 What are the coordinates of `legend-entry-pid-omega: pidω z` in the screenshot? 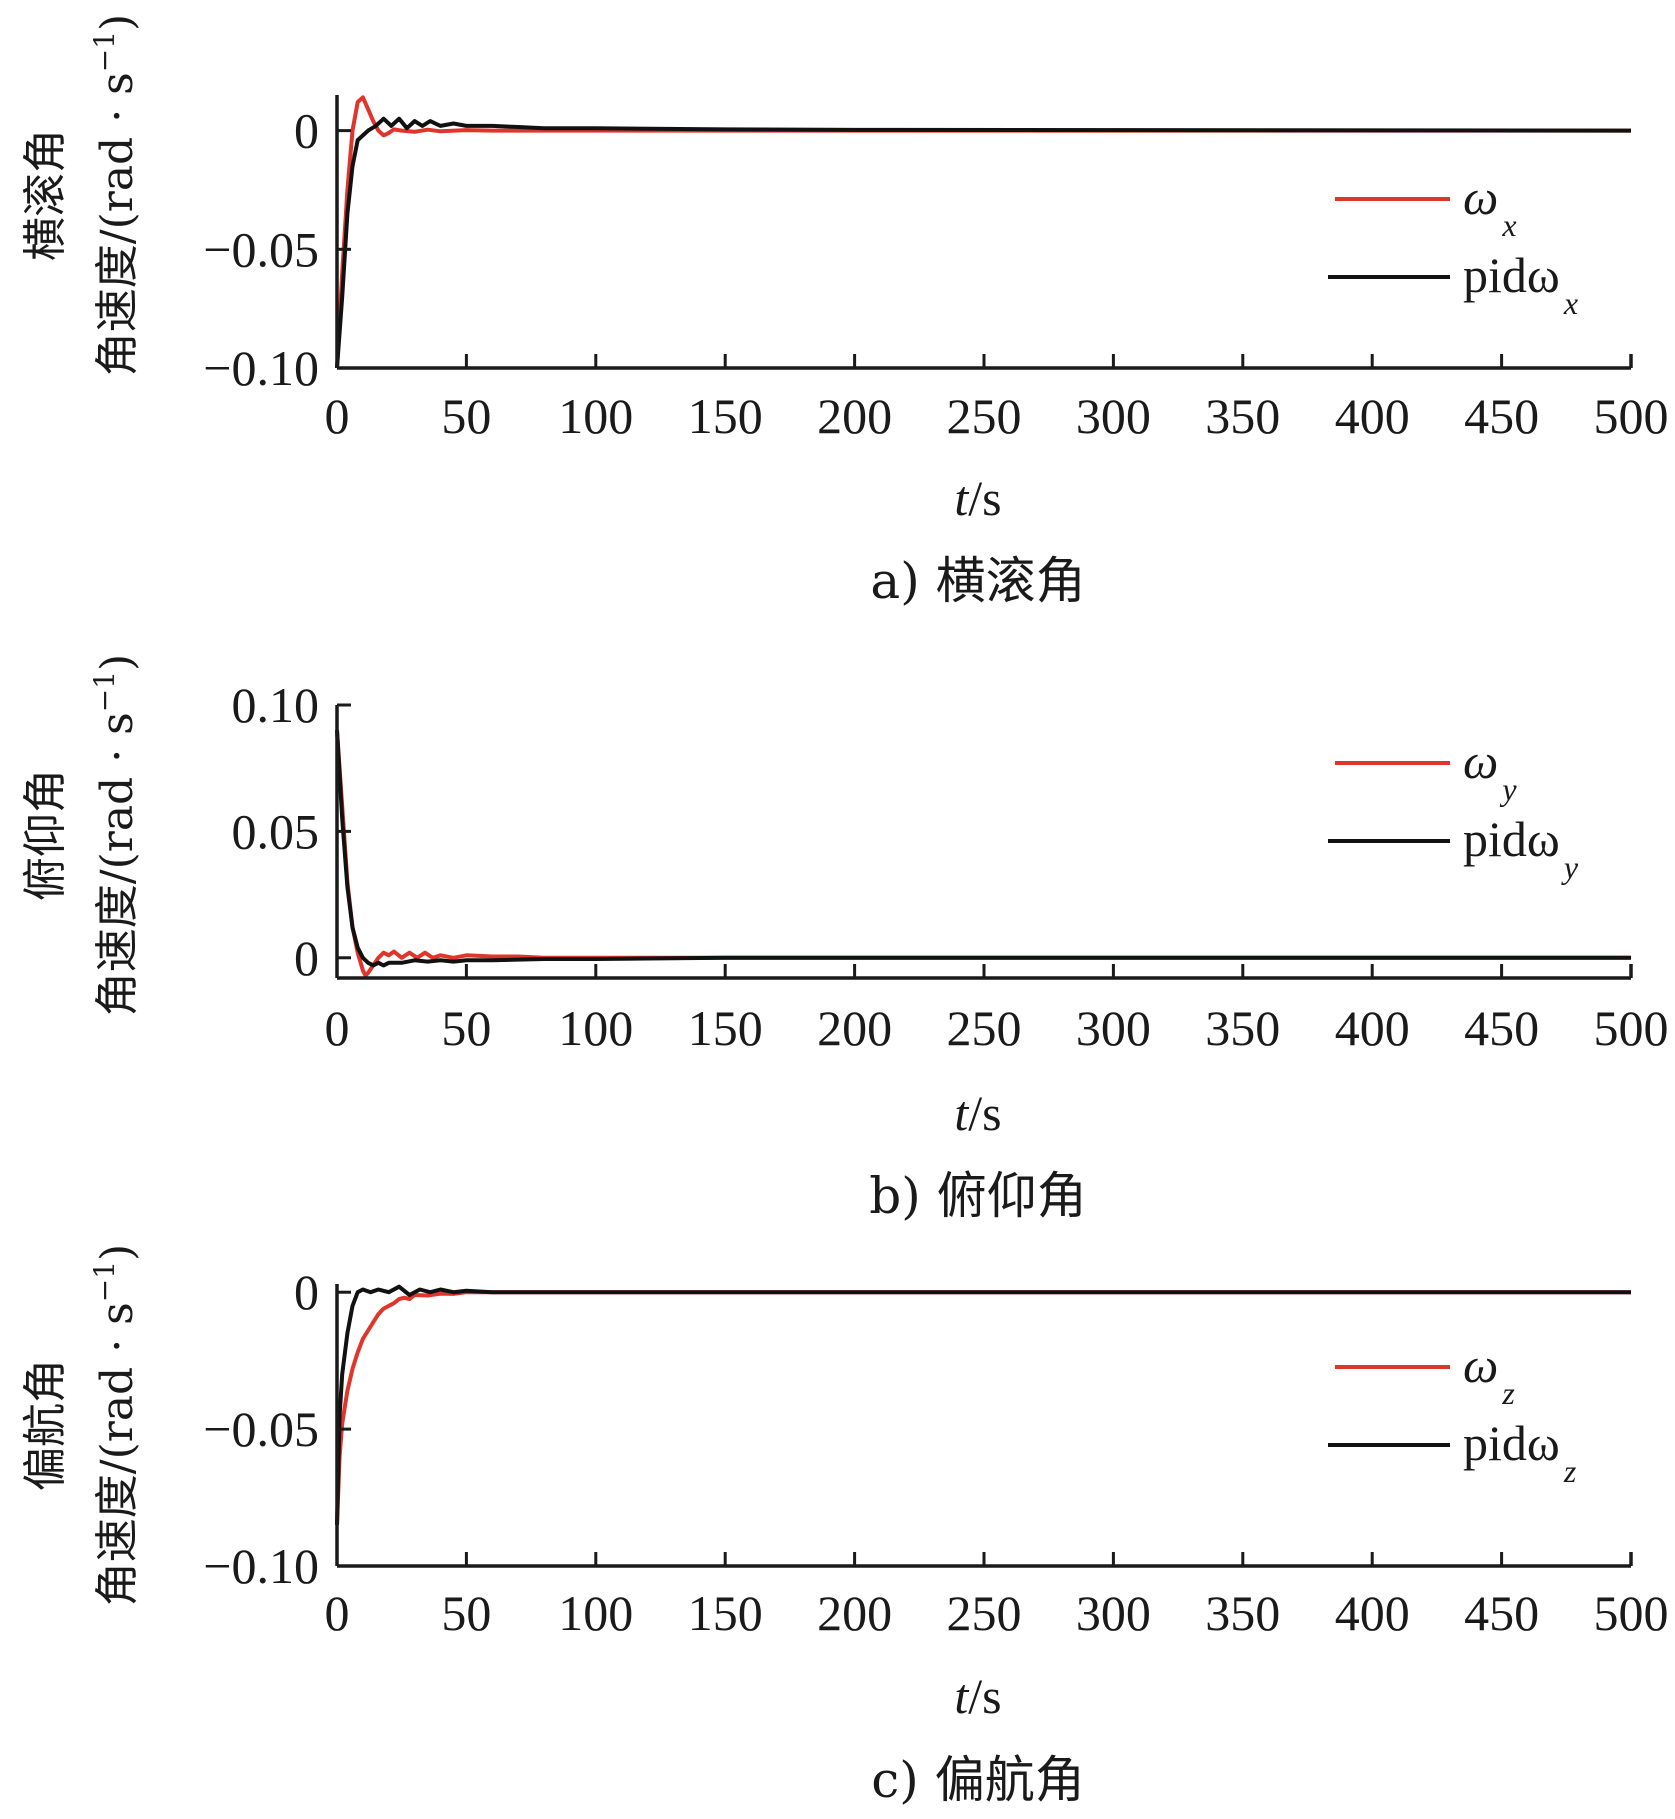 It's located at (1452, 1452).